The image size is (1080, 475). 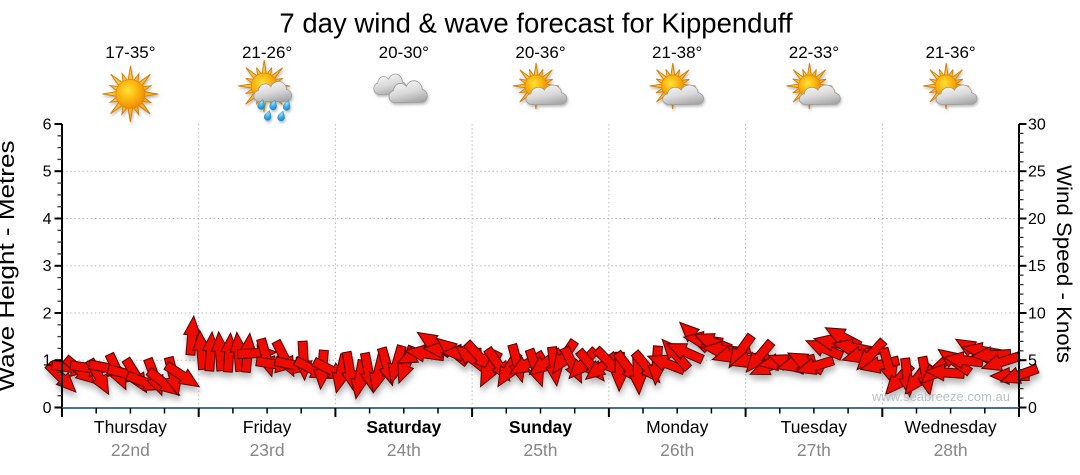 I want to click on svg-text: 25, so click(x=1037, y=172).